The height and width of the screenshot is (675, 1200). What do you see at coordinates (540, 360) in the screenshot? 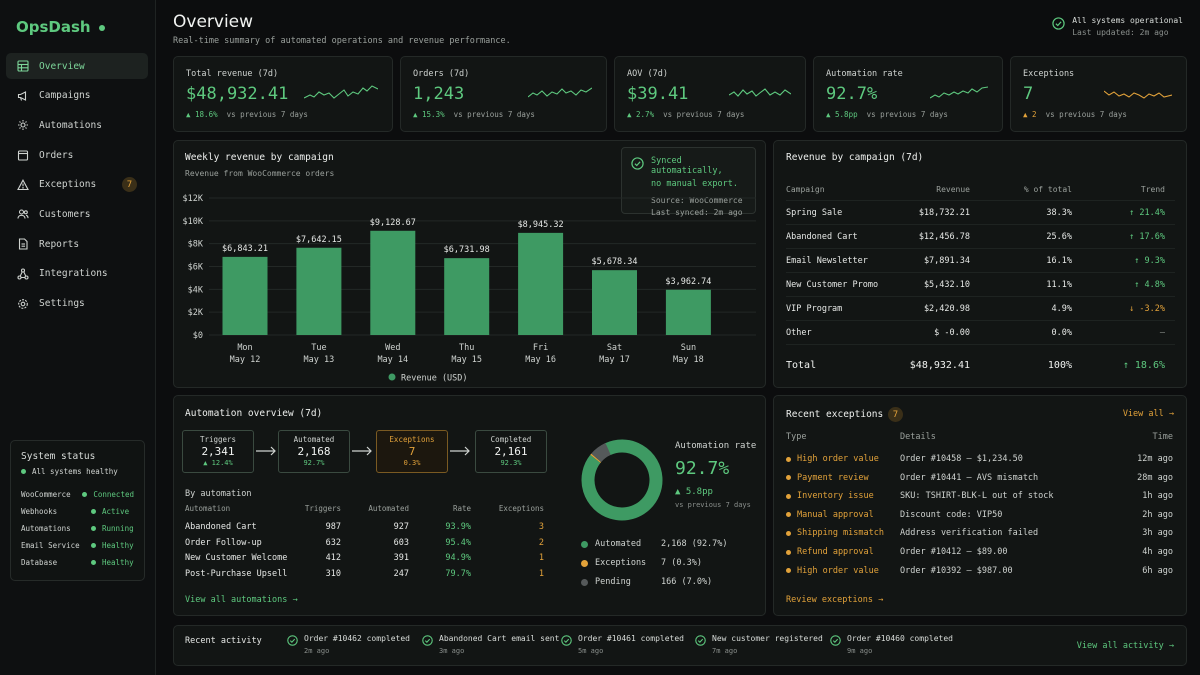
I see `x-tick-date: May 16` at bounding box center [540, 360].